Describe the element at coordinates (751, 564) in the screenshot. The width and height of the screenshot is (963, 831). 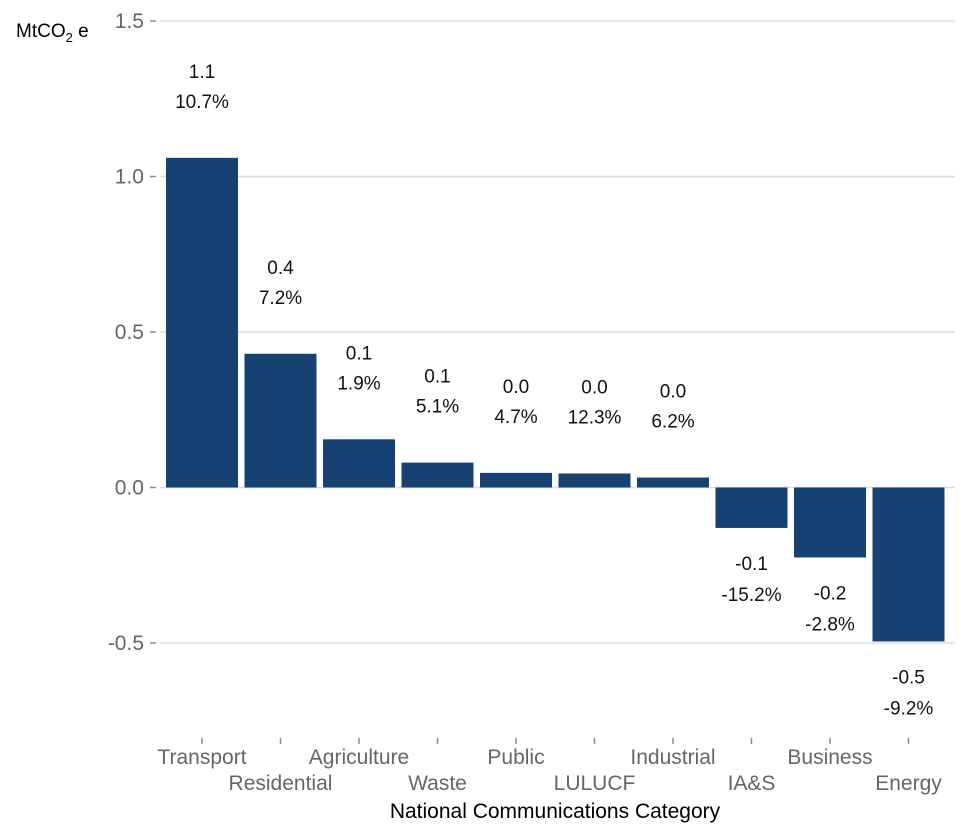
I see `value-label-7: -0.1` at that location.